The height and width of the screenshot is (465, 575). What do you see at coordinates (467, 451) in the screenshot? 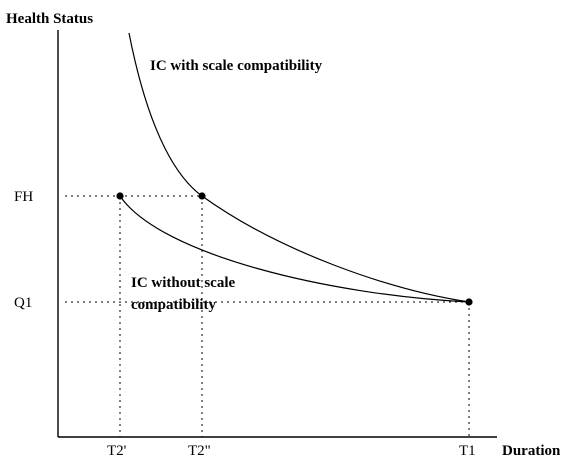
I see `x-tick-t1: T1` at bounding box center [467, 451].